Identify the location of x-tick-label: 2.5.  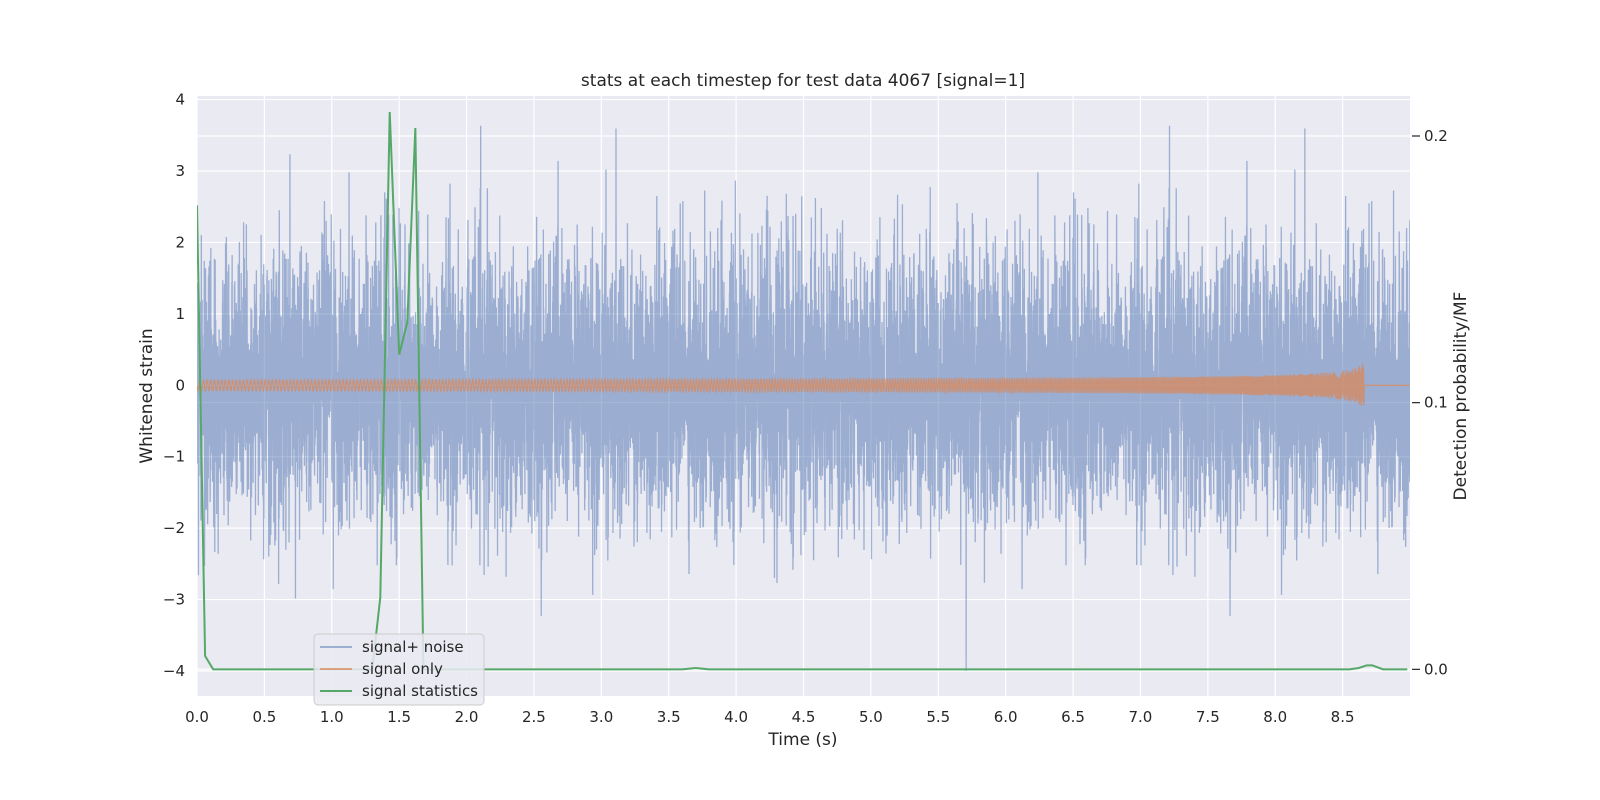
(534, 717).